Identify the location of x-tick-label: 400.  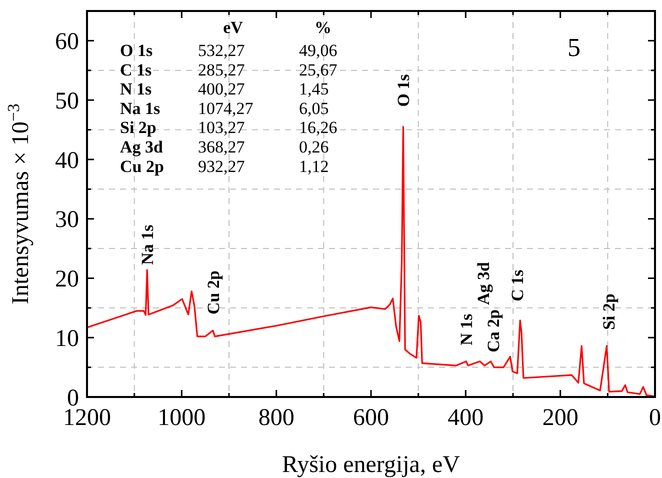
(466, 418).